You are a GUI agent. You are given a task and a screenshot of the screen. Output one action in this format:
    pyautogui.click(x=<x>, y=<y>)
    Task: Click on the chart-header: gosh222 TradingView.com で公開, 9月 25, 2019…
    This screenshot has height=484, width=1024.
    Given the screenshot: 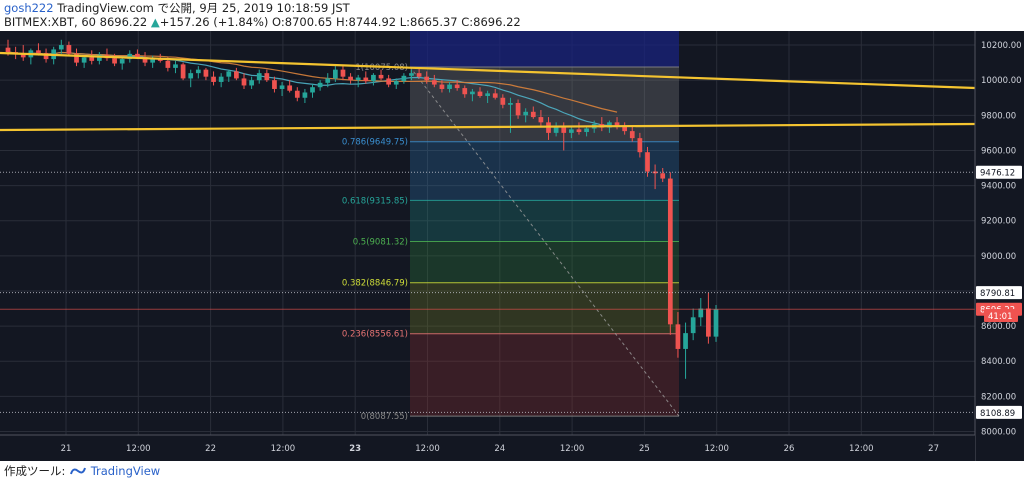 What is the action you would take?
    pyautogui.click(x=262, y=15)
    